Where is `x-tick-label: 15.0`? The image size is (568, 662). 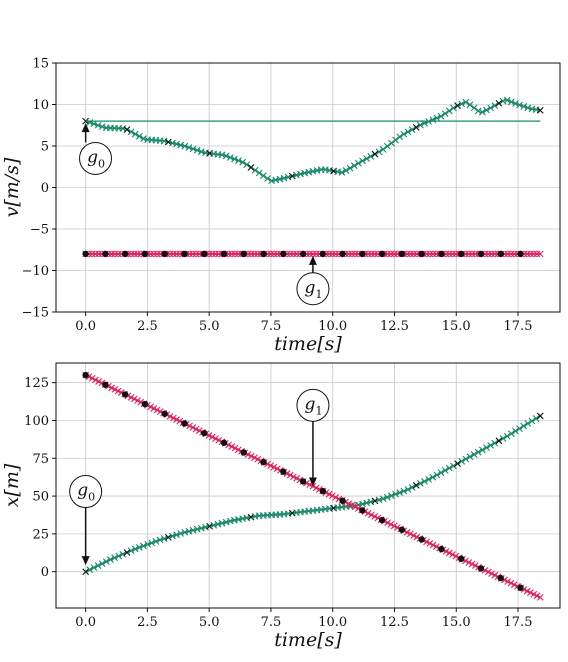
x-tick-label: 15.0 is located at coordinates (456, 326).